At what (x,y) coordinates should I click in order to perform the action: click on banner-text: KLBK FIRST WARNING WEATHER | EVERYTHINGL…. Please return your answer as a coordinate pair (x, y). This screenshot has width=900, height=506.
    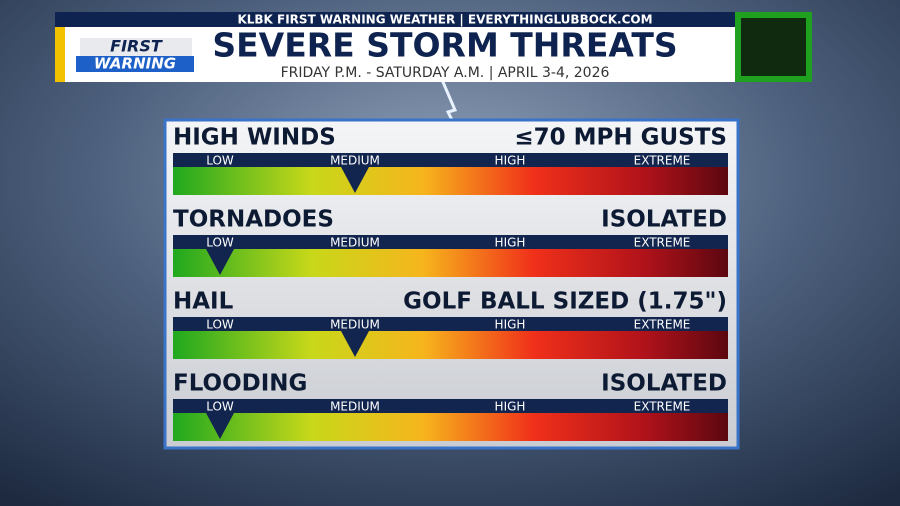
    Looking at the image, I should click on (444, 20).